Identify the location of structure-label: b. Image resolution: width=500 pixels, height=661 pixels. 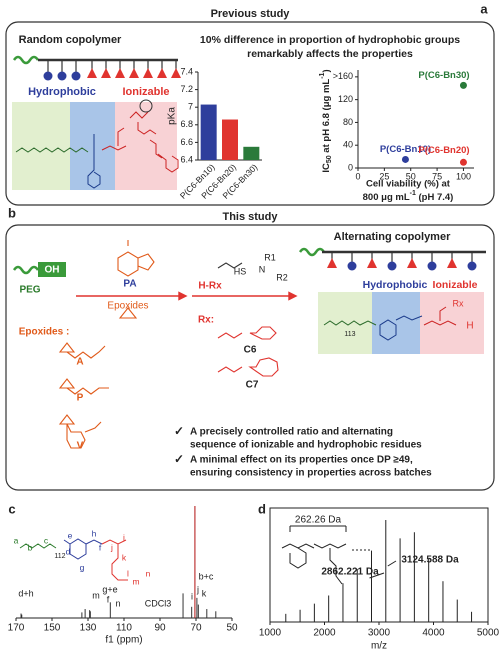
(30, 547).